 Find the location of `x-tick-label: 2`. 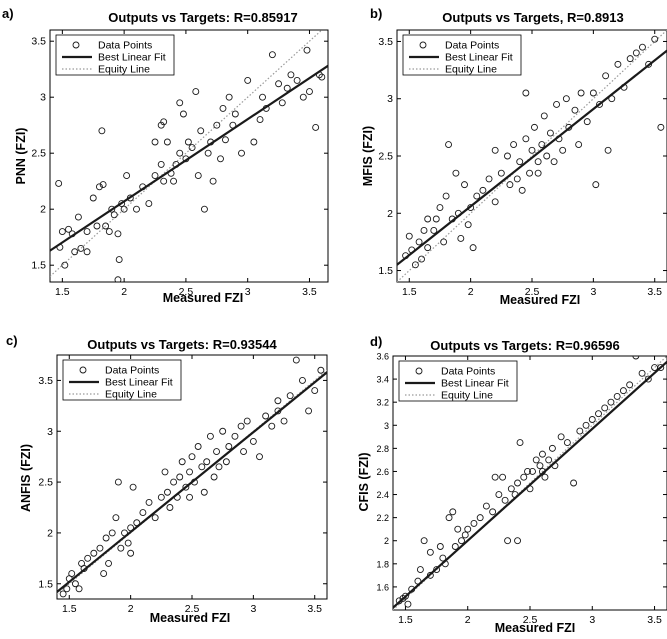

x-tick-label: 2 is located at coordinates (124, 292).